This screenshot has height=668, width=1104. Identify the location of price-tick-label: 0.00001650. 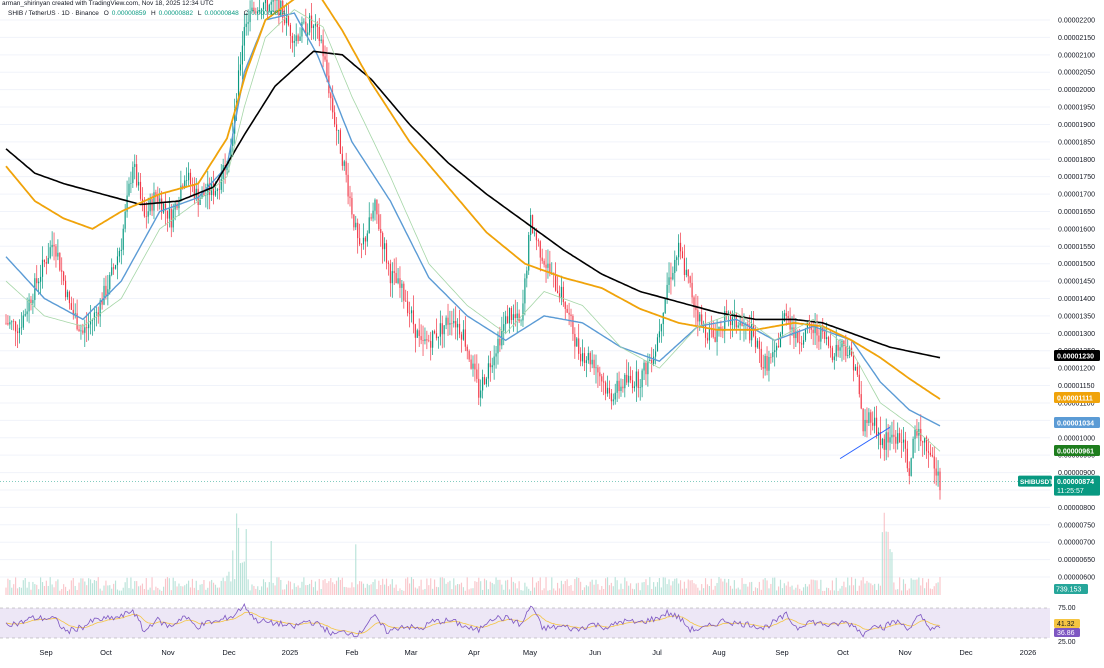
(1076, 212).